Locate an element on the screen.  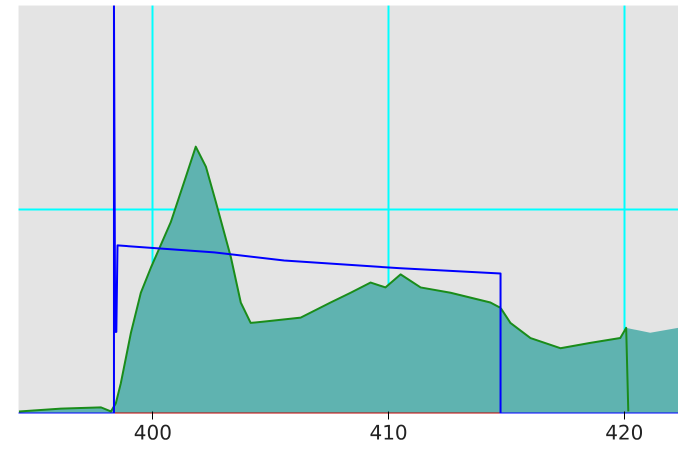
x-tick-label: 420 is located at coordinates (624, 432).